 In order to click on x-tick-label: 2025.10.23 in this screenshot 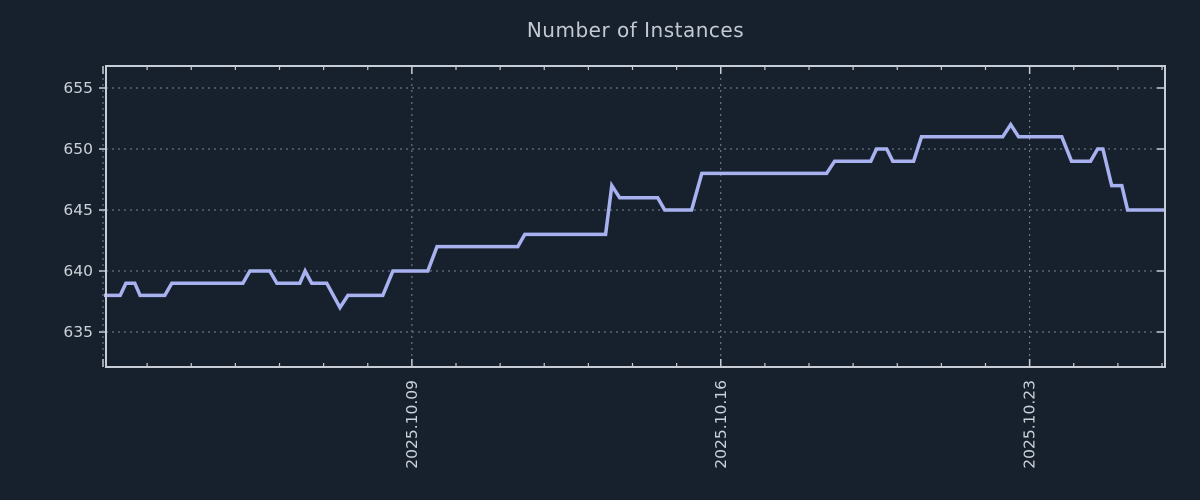, I will do `click(1030, 424)`.